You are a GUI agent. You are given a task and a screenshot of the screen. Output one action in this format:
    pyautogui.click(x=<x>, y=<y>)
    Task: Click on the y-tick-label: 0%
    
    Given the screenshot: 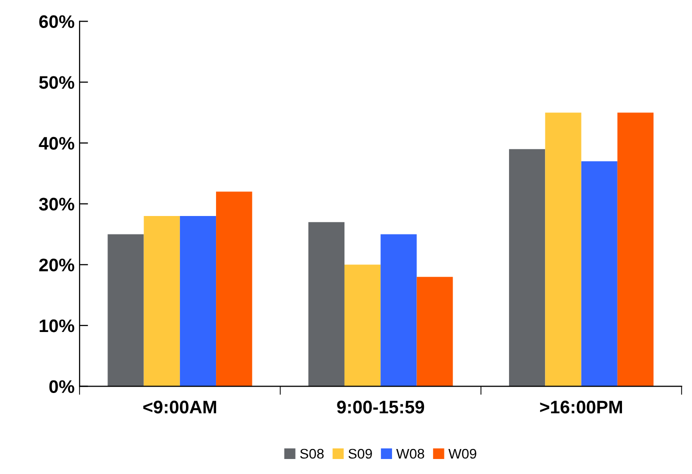 What is the action you would take?
    pyautogui.click(x=61, y=387)
    